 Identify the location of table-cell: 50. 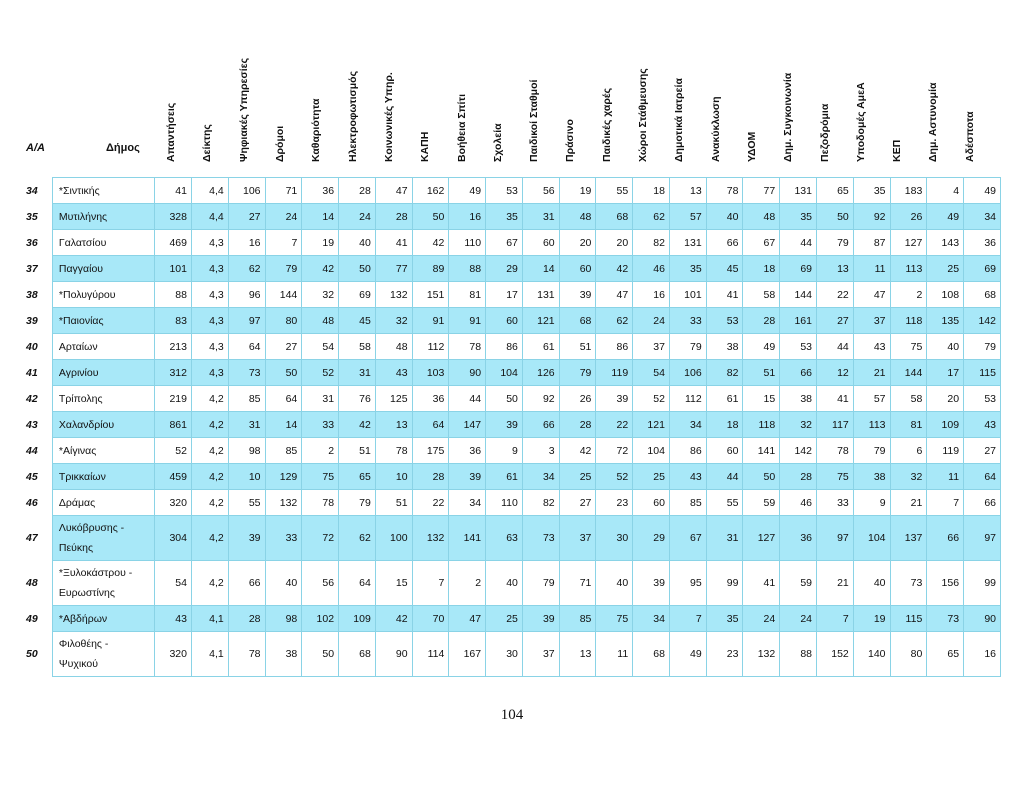
(761, 476).